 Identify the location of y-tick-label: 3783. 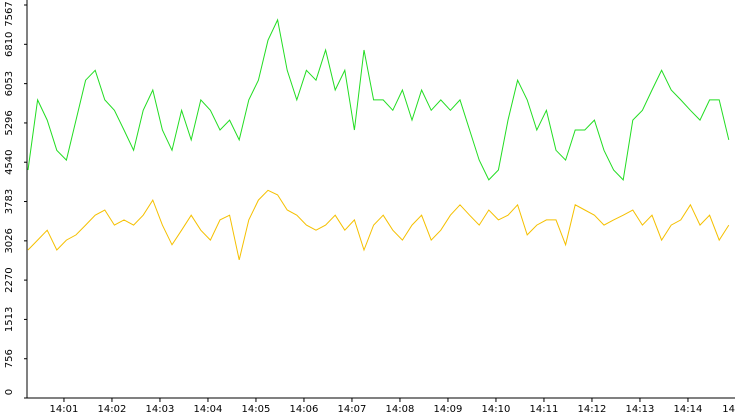
(9, 201).